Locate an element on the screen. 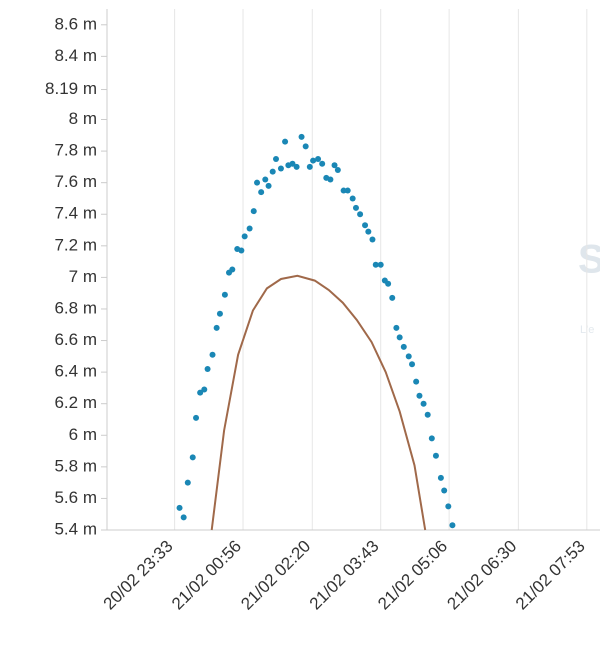 Image resolution: width=600 pixels, height=666 pixels. x-tick-label: 21/02 06:30 is located at coordinates (481, 575).